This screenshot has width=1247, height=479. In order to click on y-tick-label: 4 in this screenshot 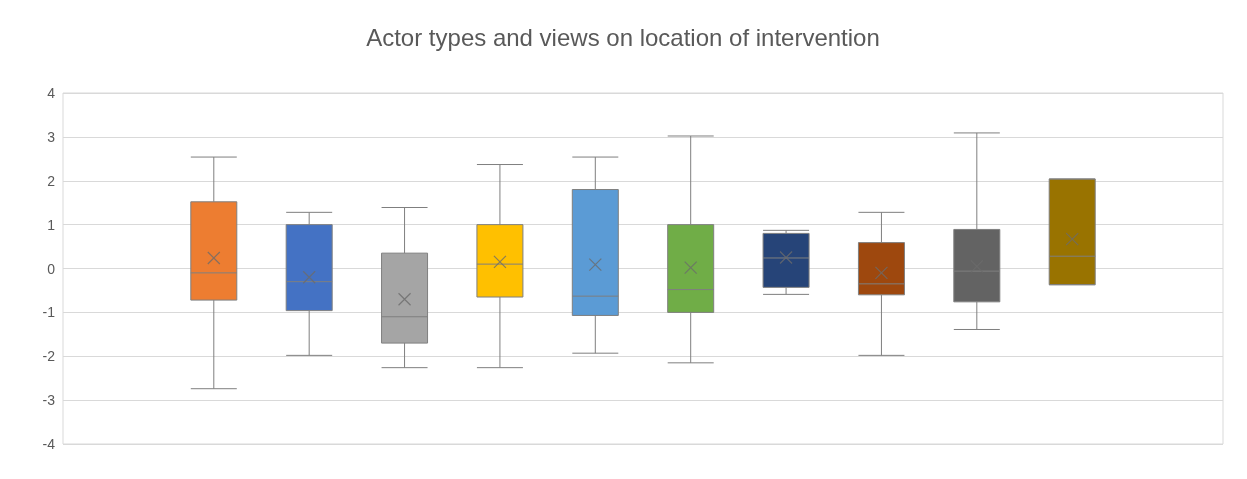, I will do `click(51, 93)`.